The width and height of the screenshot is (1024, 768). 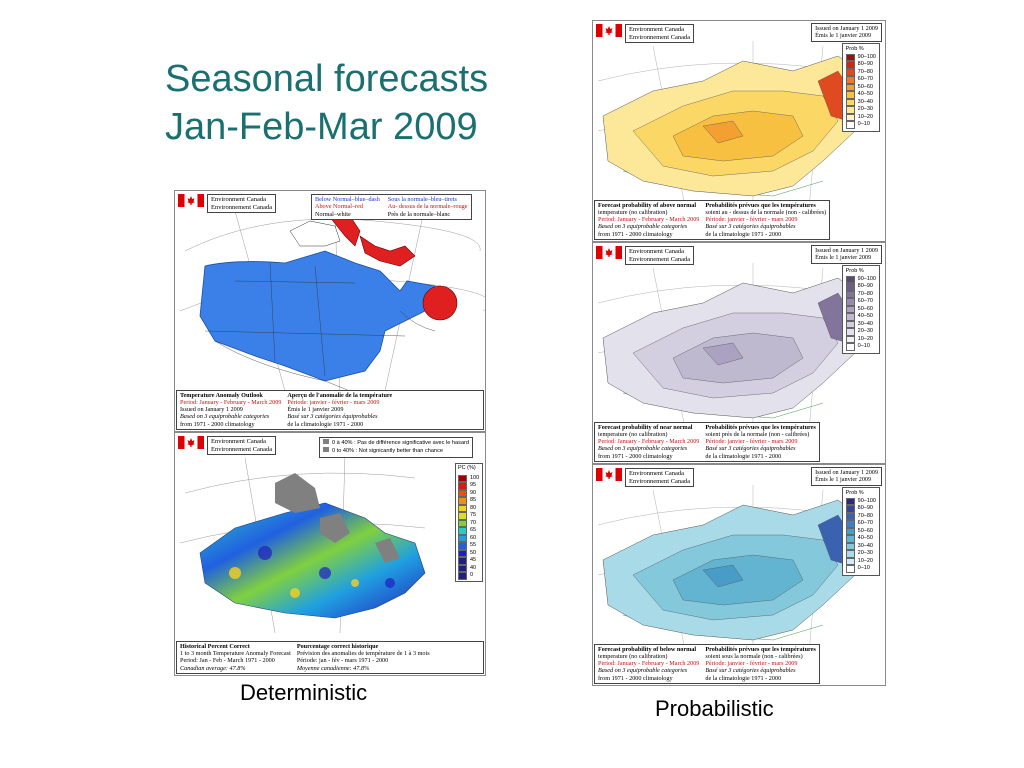 I want to click on pc-scale-row: 95, so click(x=469, y=486).